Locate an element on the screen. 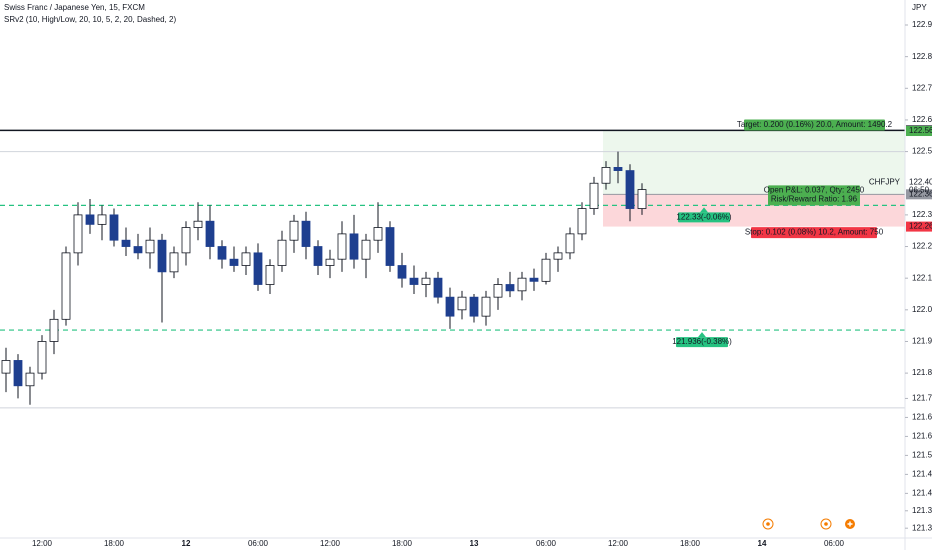 The height and width of the screenshot is (550, 932). y-tick-label: 122.100 is located at coordinates (922, 277).